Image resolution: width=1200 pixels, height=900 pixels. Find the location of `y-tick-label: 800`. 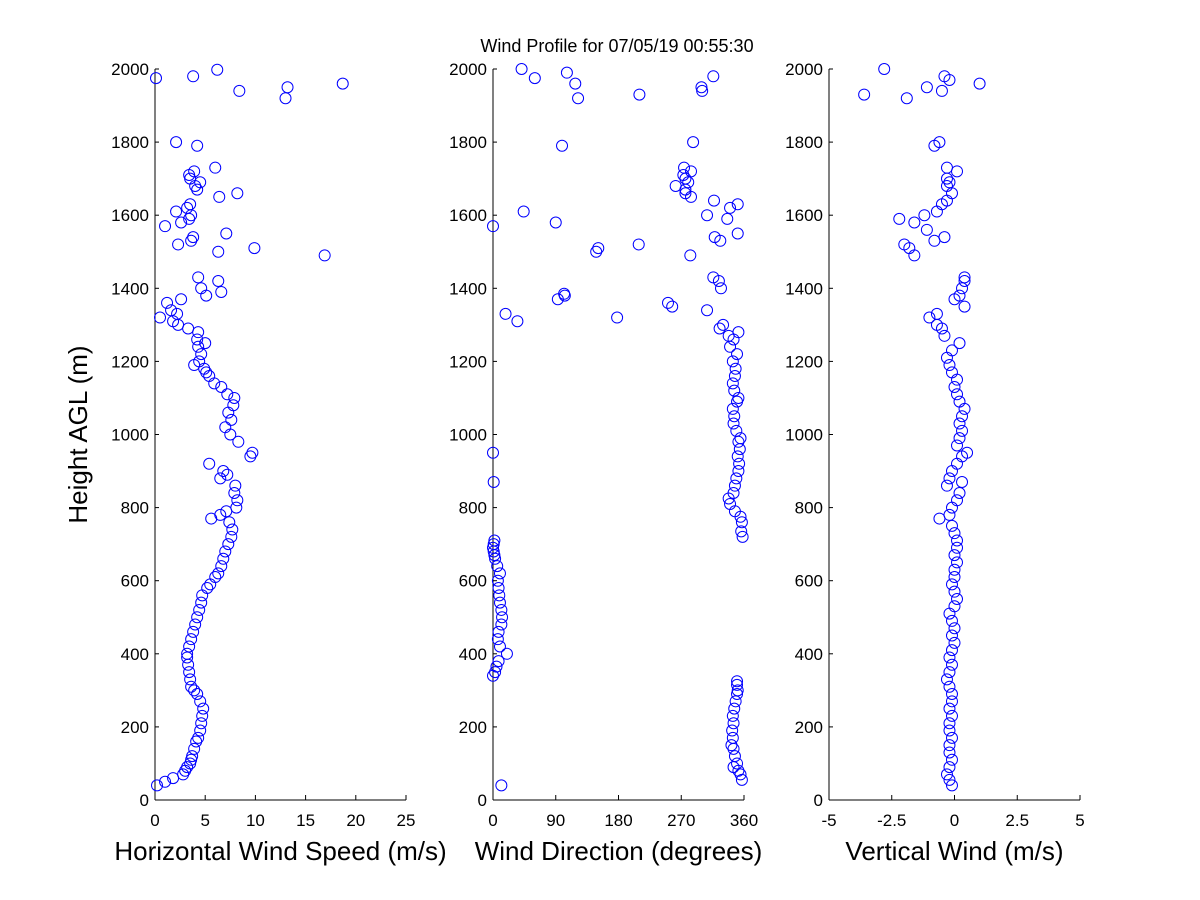

y-tick-label: 800 is located at coordinates (473, 508).